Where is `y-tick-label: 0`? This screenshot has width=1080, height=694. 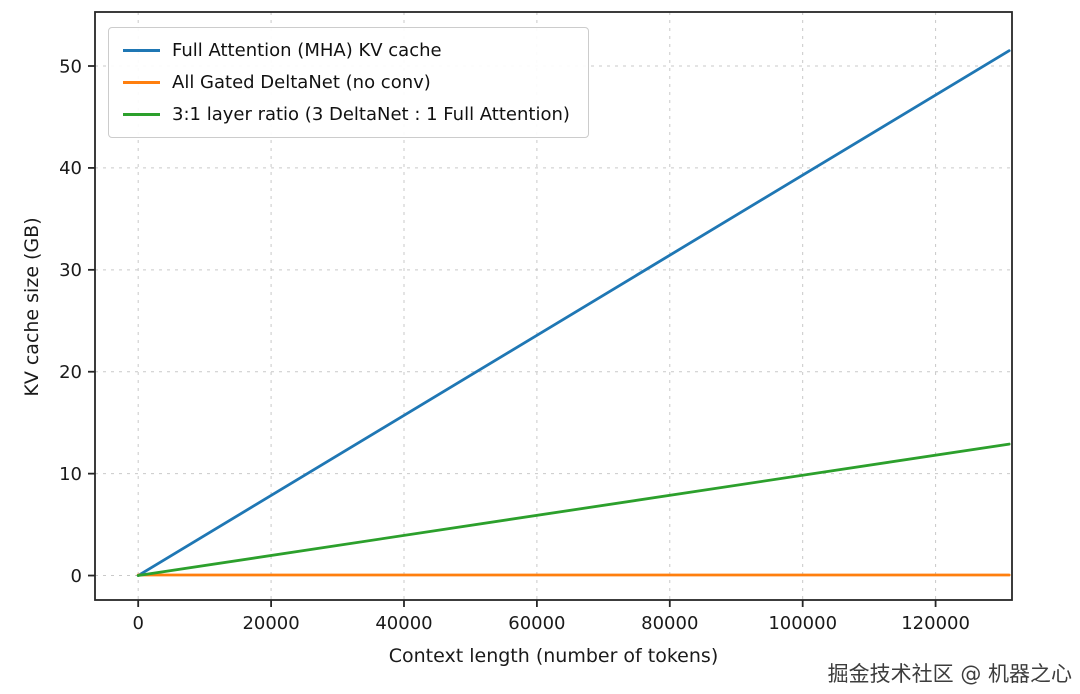
y-tick-label: 0 is located at coordinates (76, 576).